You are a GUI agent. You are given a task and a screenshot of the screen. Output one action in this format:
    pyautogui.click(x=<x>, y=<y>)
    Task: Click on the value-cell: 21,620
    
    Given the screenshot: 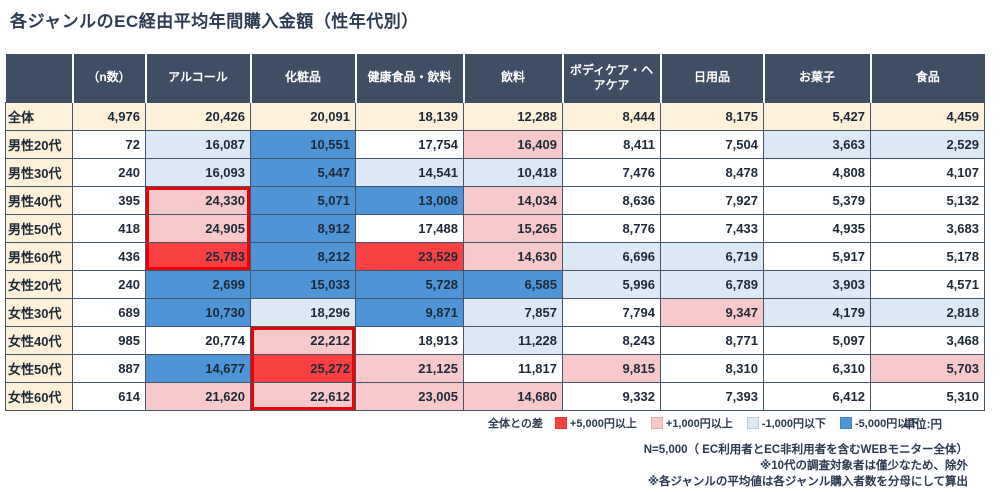 What is the action you would take?
    pyautogui.click(x=198, y=396)
    